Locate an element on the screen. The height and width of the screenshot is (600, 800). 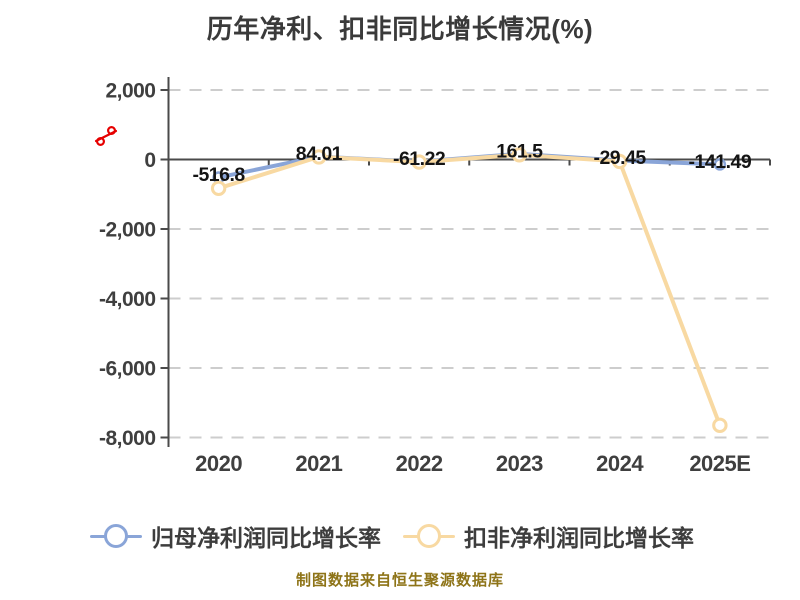
legend-marker-blue is located at coordinates (116, 536).